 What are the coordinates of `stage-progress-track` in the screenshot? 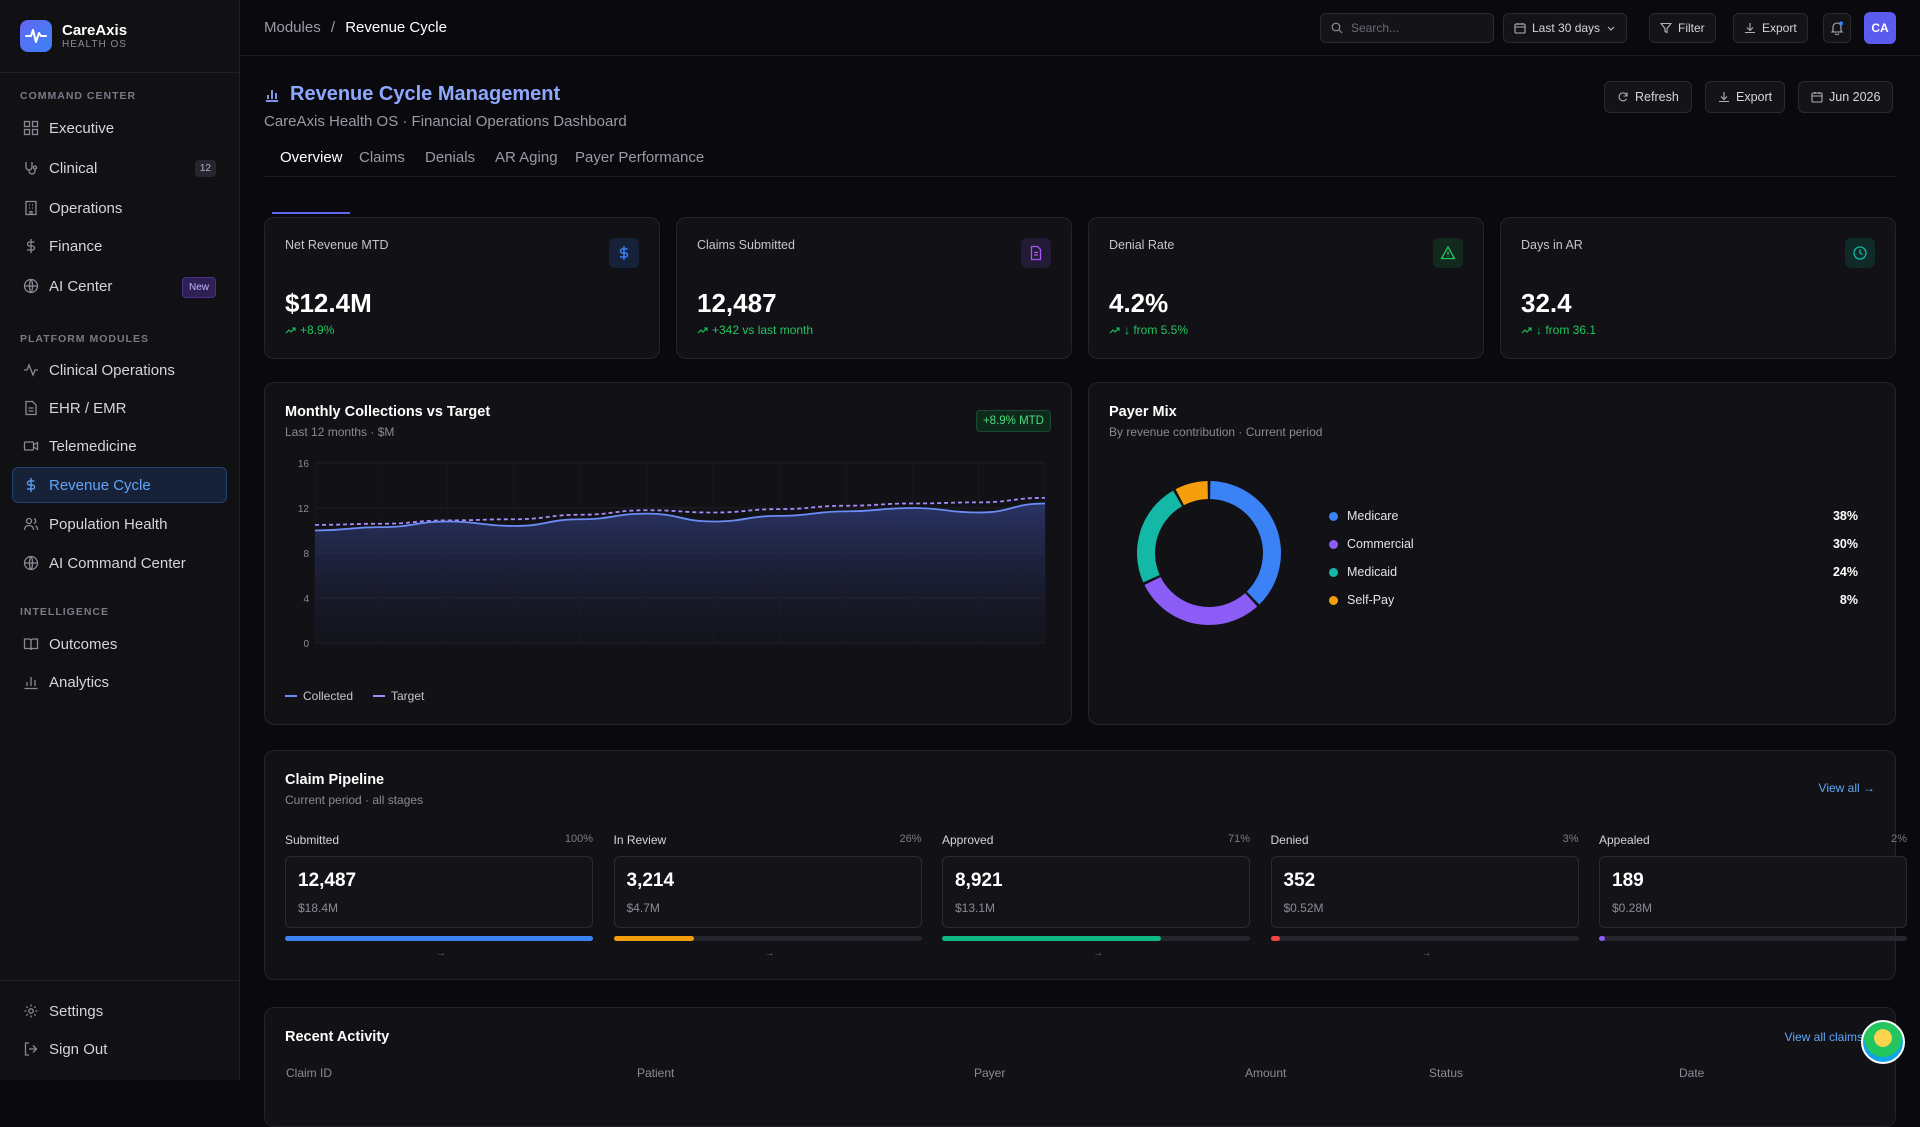 It's located at (767, 938).